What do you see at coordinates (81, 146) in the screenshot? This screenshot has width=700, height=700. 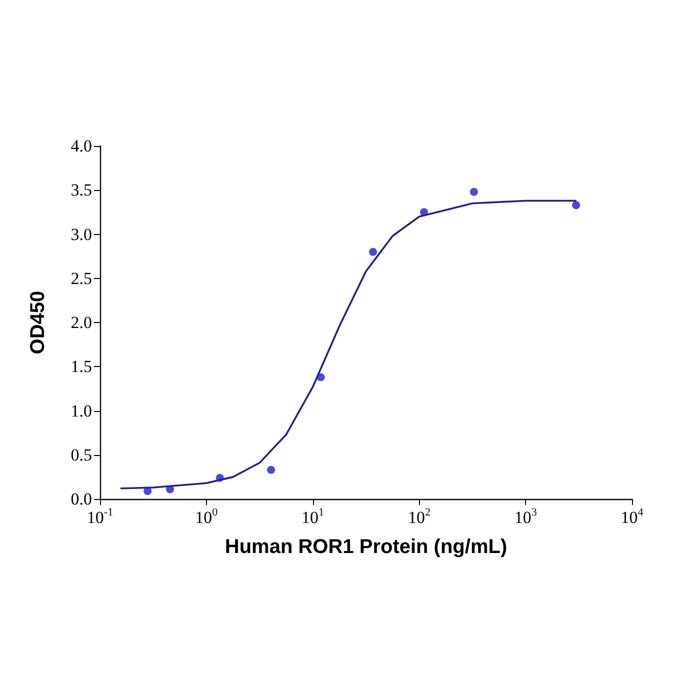 I see `y-tick-label: 4.0` at bounding box center [81, 146].